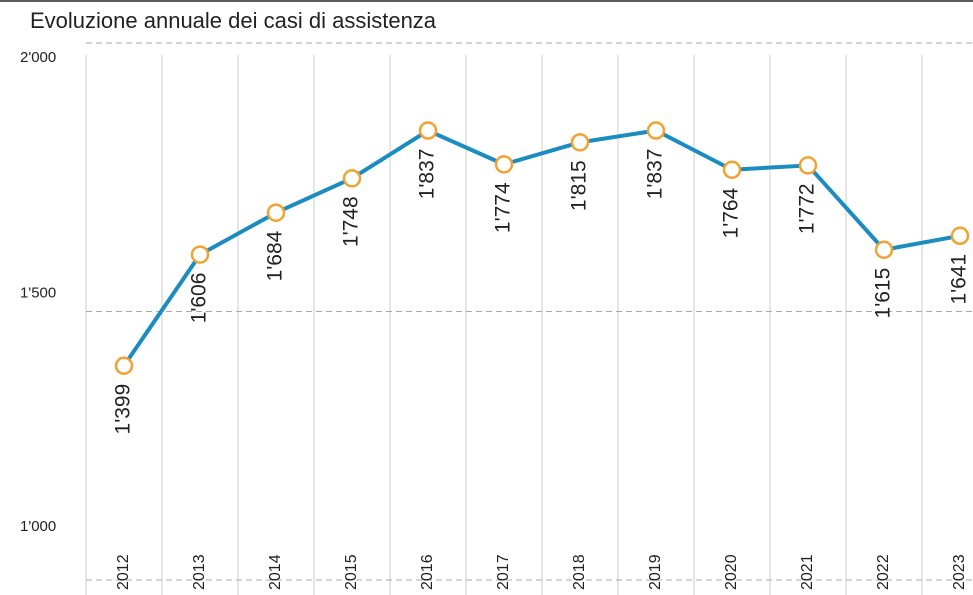  What do you see at coordinates (351, 572) in the screenshot?
I see `x-tick-label: 2015` at bounding box center [351, 572].